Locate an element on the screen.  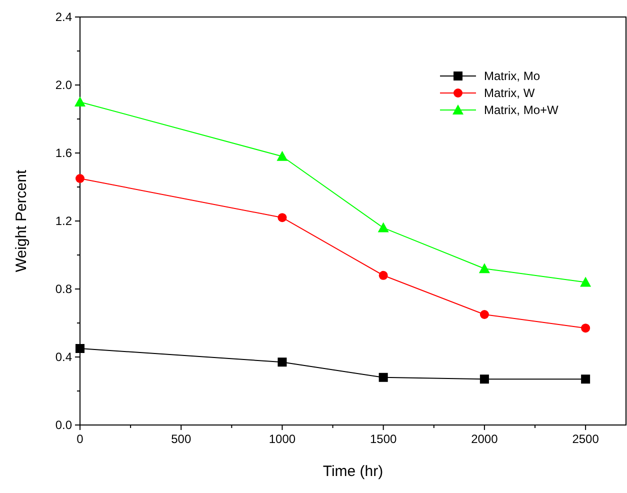
x-tick-label: 2500 is located at coordinates (586, 439).